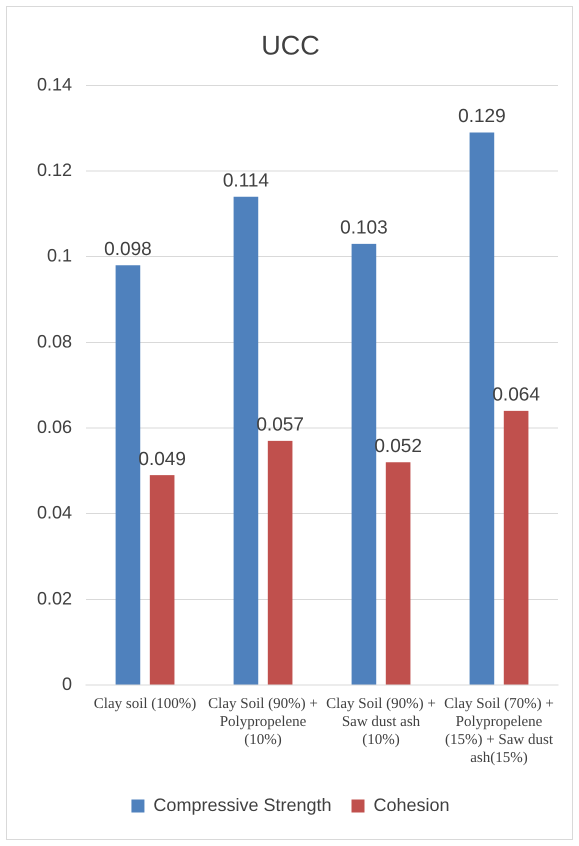 The image size is (579, 846). I want to click on data-label: 0.114, so click(246, 181).